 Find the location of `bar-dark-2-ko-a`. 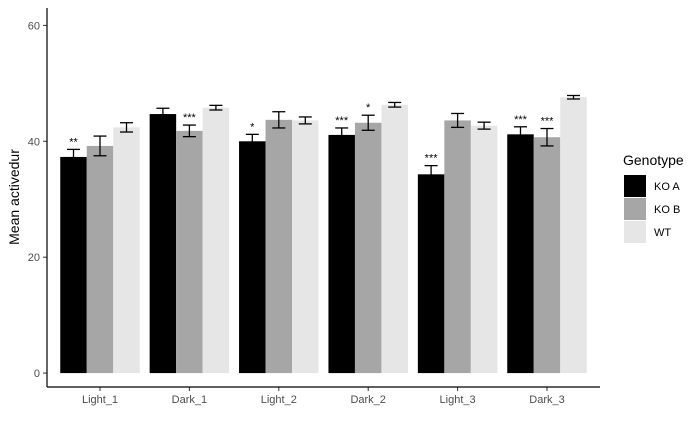

bar-dark-2-ko-a is located at coordinates (341, 254).